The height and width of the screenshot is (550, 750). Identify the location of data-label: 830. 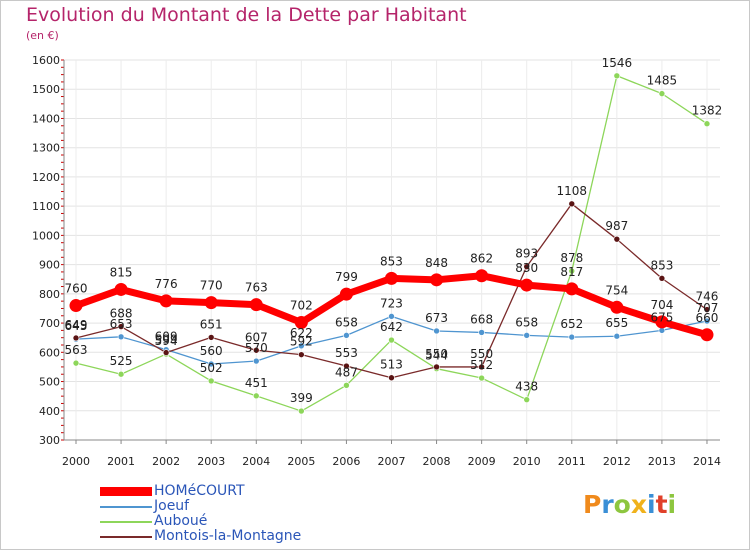
(526, 268).